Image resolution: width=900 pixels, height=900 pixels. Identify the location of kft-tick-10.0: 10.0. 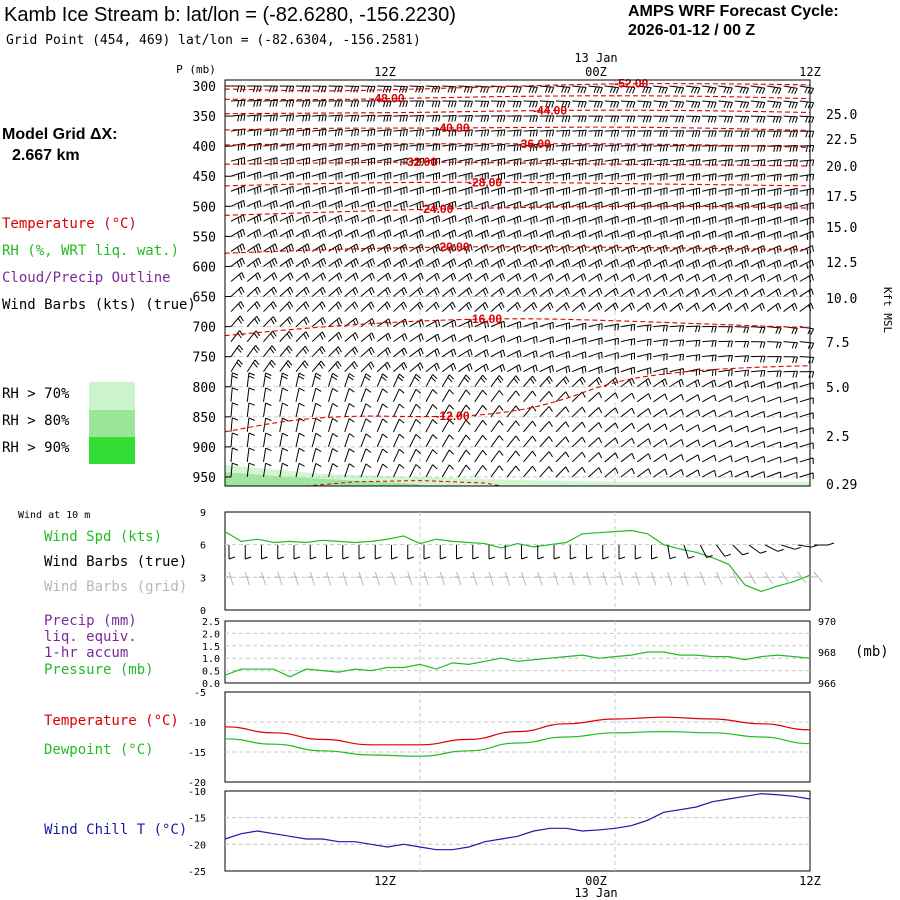
(841, 299).